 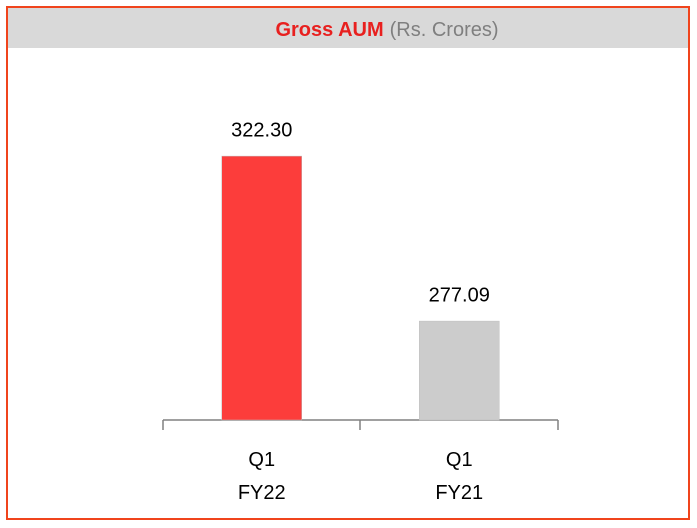 I want to click on title-band, so click(x=348, y=28).